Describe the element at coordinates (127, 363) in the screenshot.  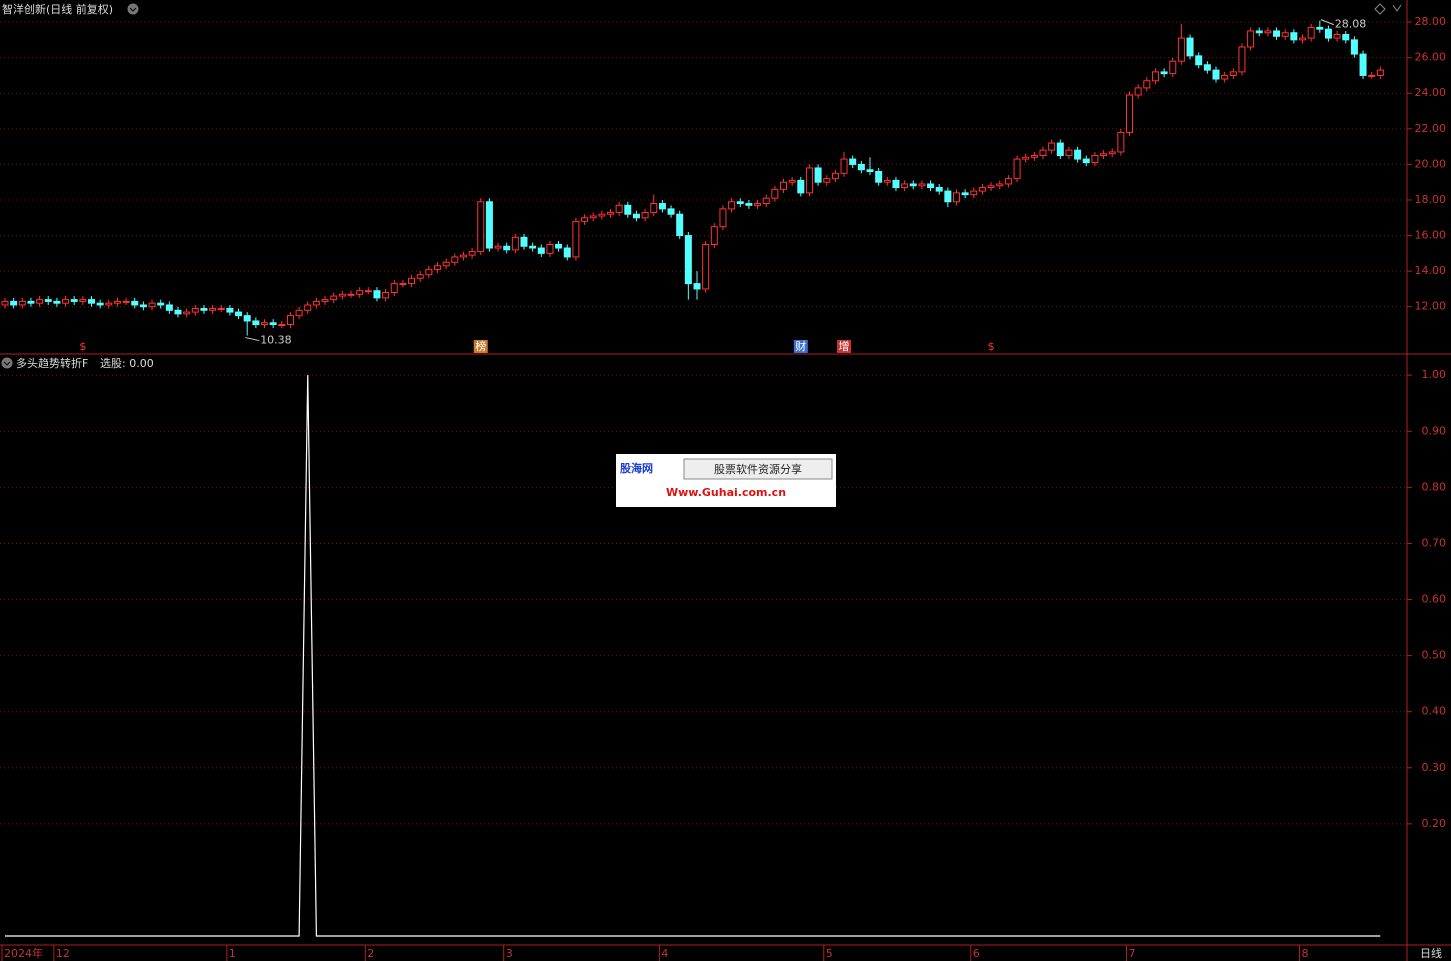
I see `indicator-readout: 选股: 0.00` at that location.